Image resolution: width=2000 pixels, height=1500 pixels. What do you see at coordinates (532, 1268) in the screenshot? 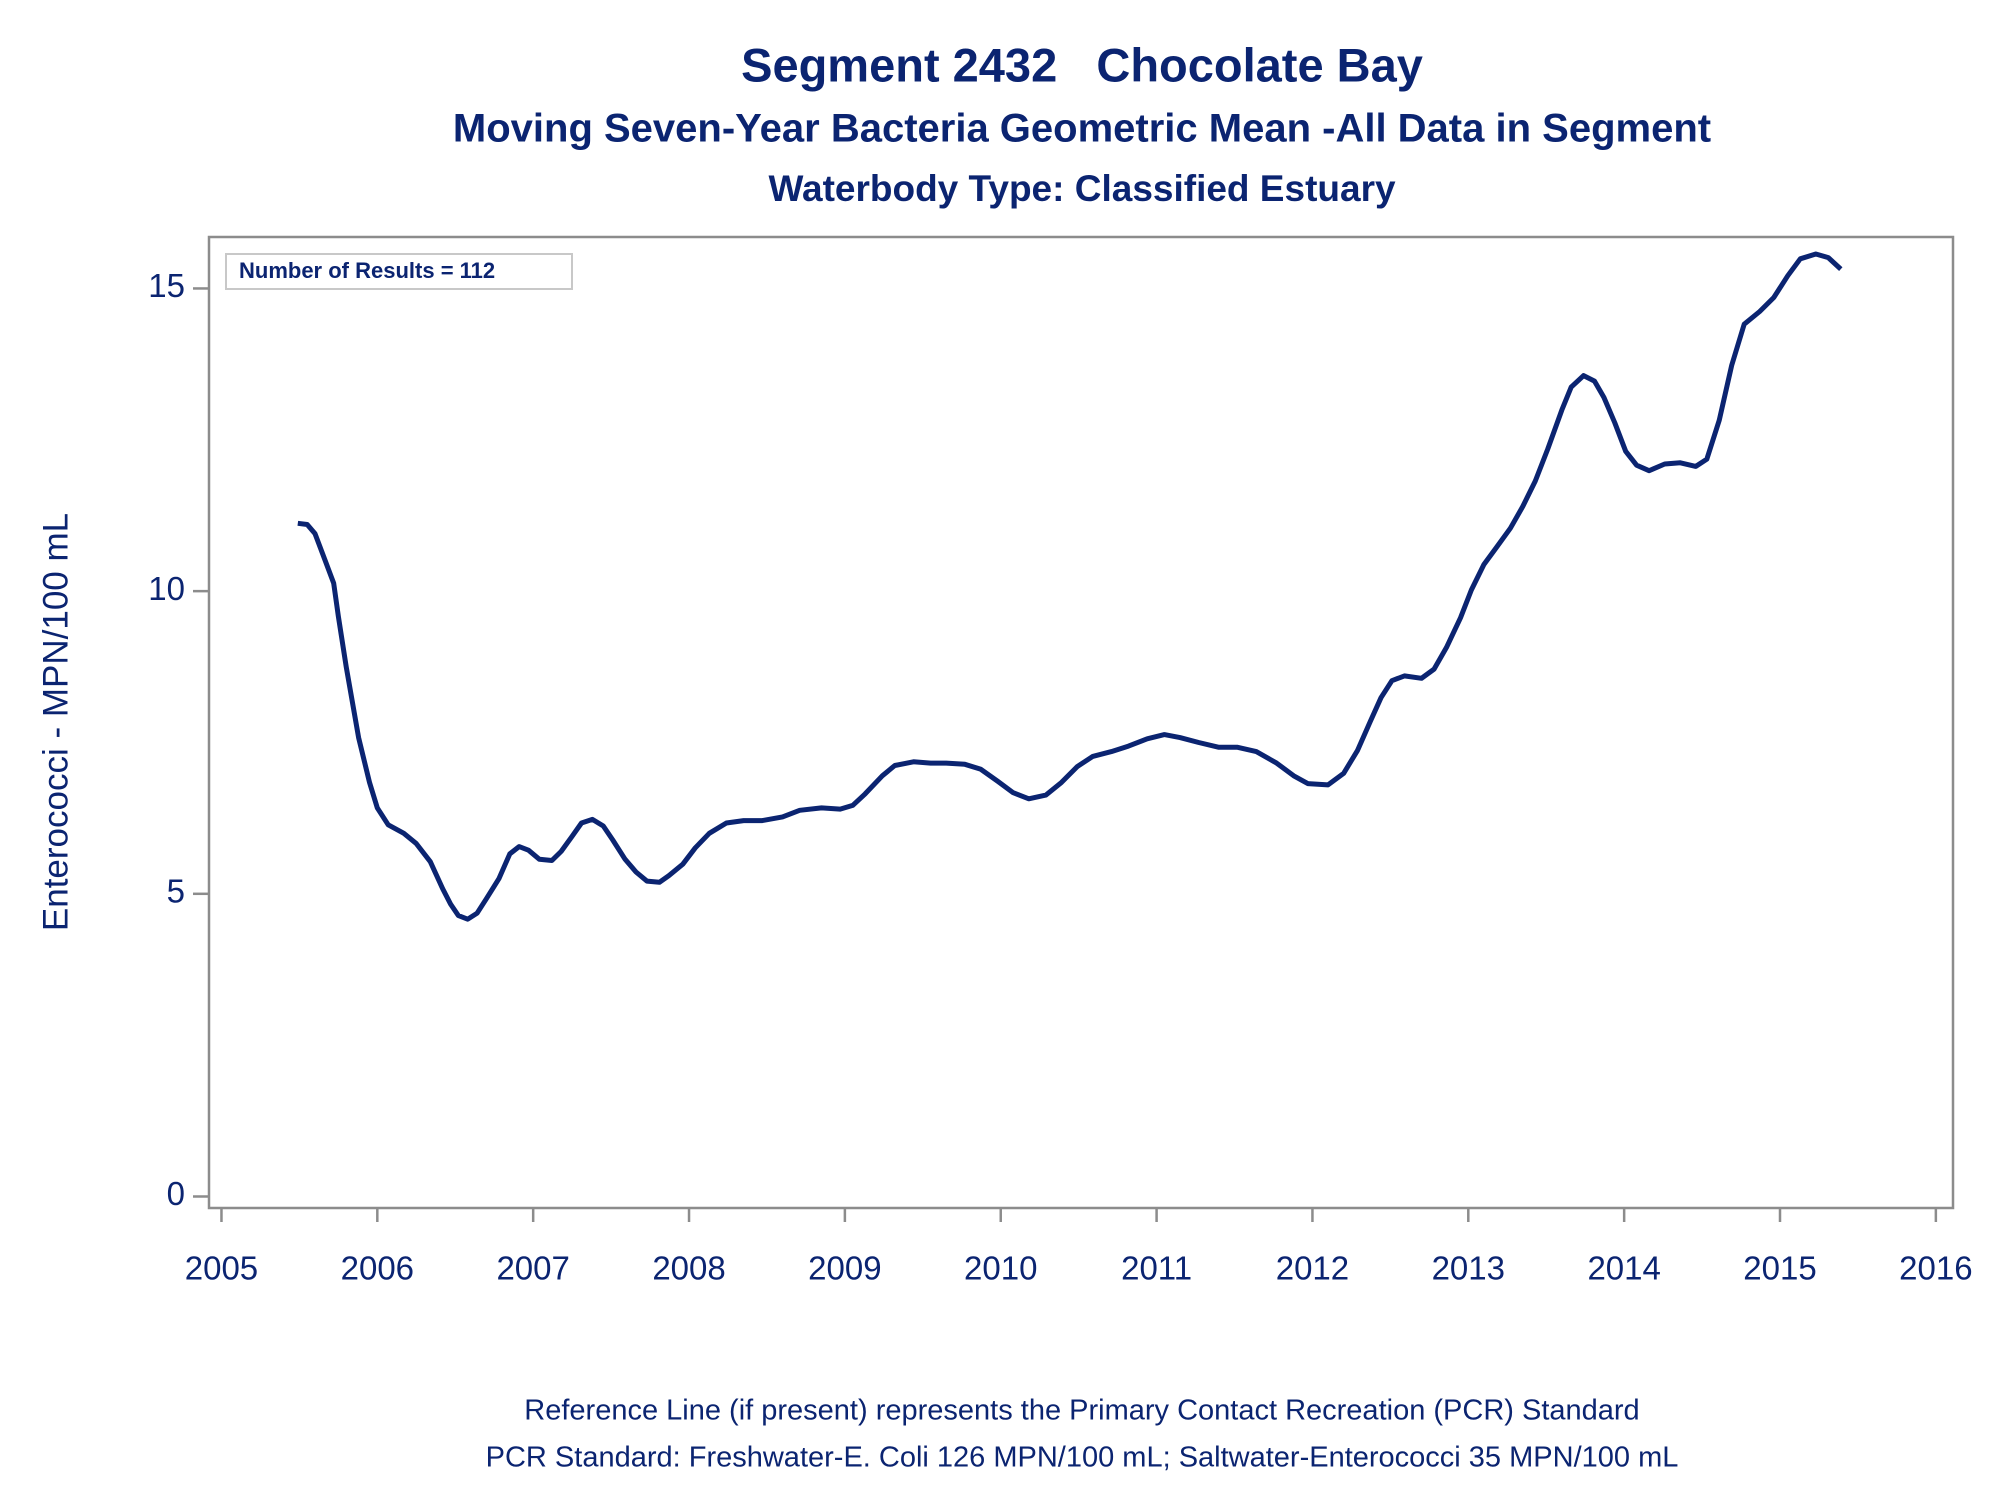
I see `x-tick-label: 2007` at bounding box center [532, 1268].